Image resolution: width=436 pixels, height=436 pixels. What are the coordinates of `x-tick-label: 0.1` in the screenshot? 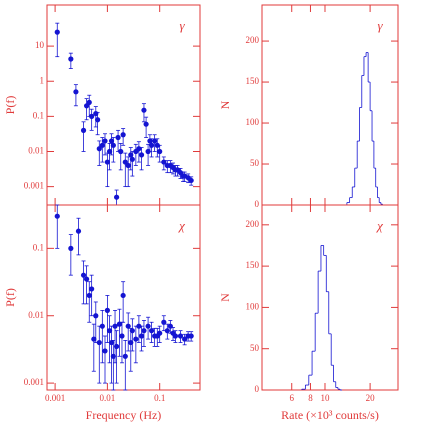 It's located at (159, 398).